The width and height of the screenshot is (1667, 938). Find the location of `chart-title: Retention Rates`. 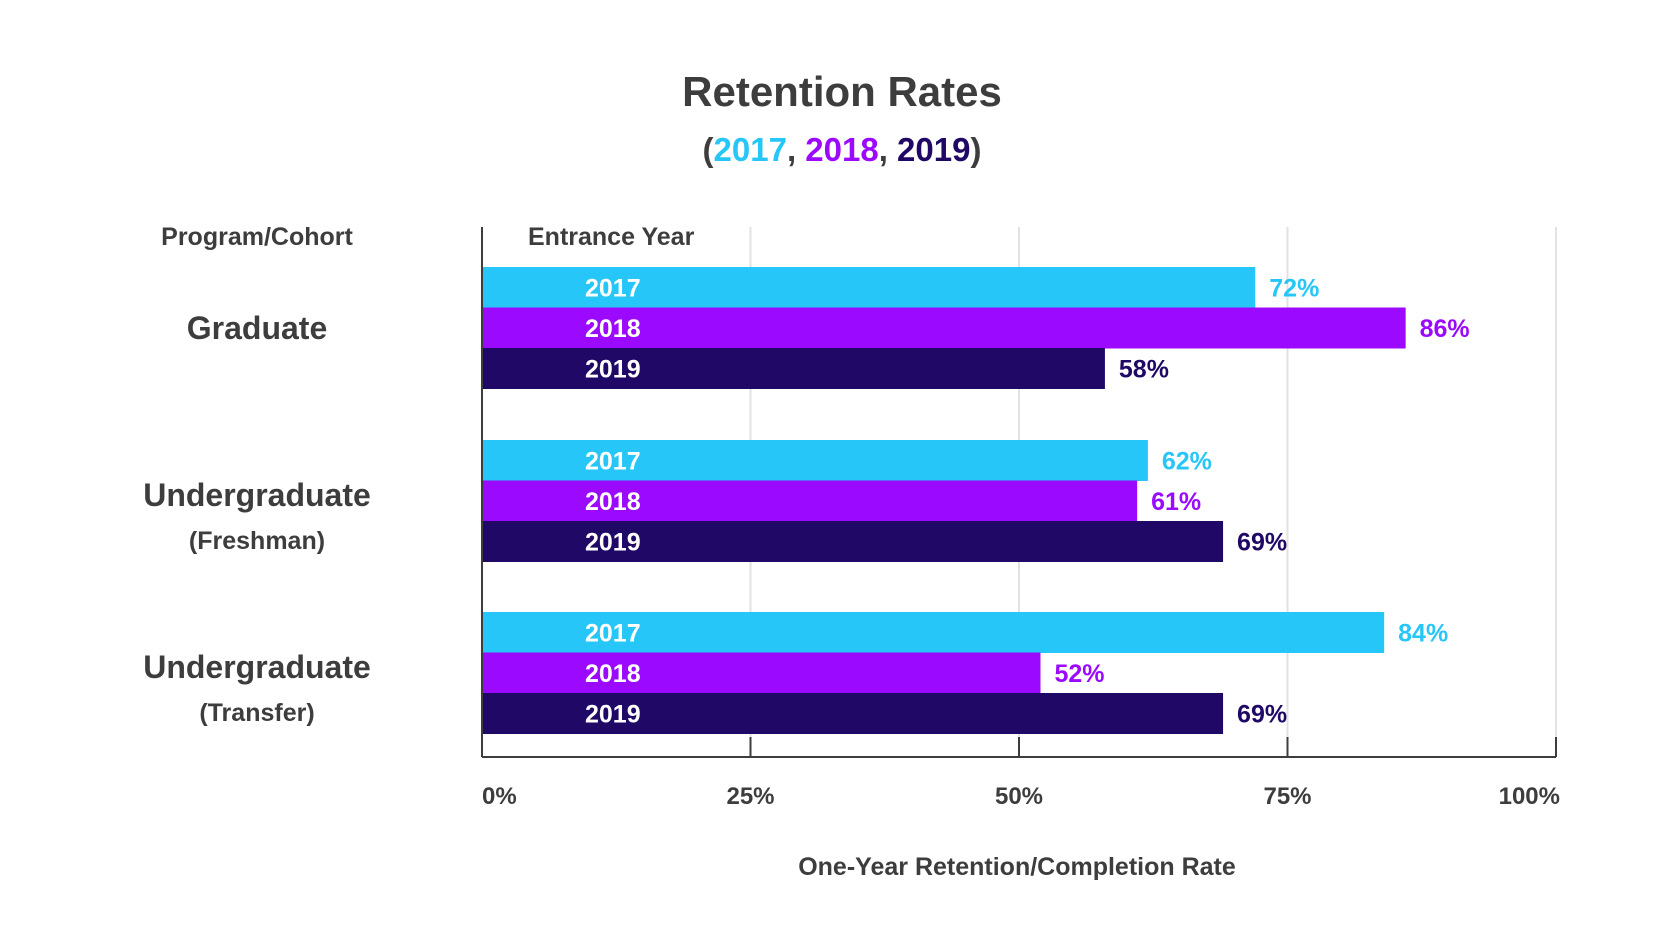

chart-title: Retention Rates is located at coordinates (842, 91).